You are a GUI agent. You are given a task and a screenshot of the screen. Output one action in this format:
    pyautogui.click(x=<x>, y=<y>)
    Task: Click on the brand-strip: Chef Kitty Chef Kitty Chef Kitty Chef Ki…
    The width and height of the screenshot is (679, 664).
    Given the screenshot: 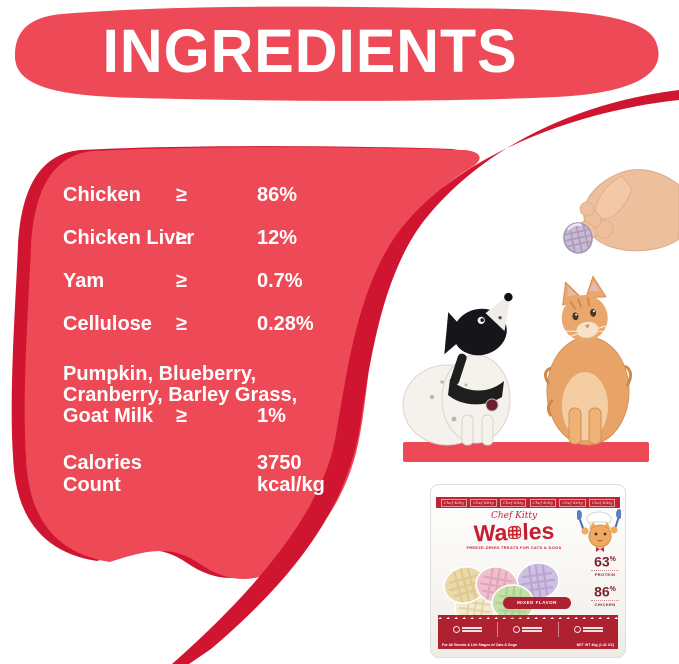 What is the action you would take?
    pyautogui.click(x=528, y=502)
    